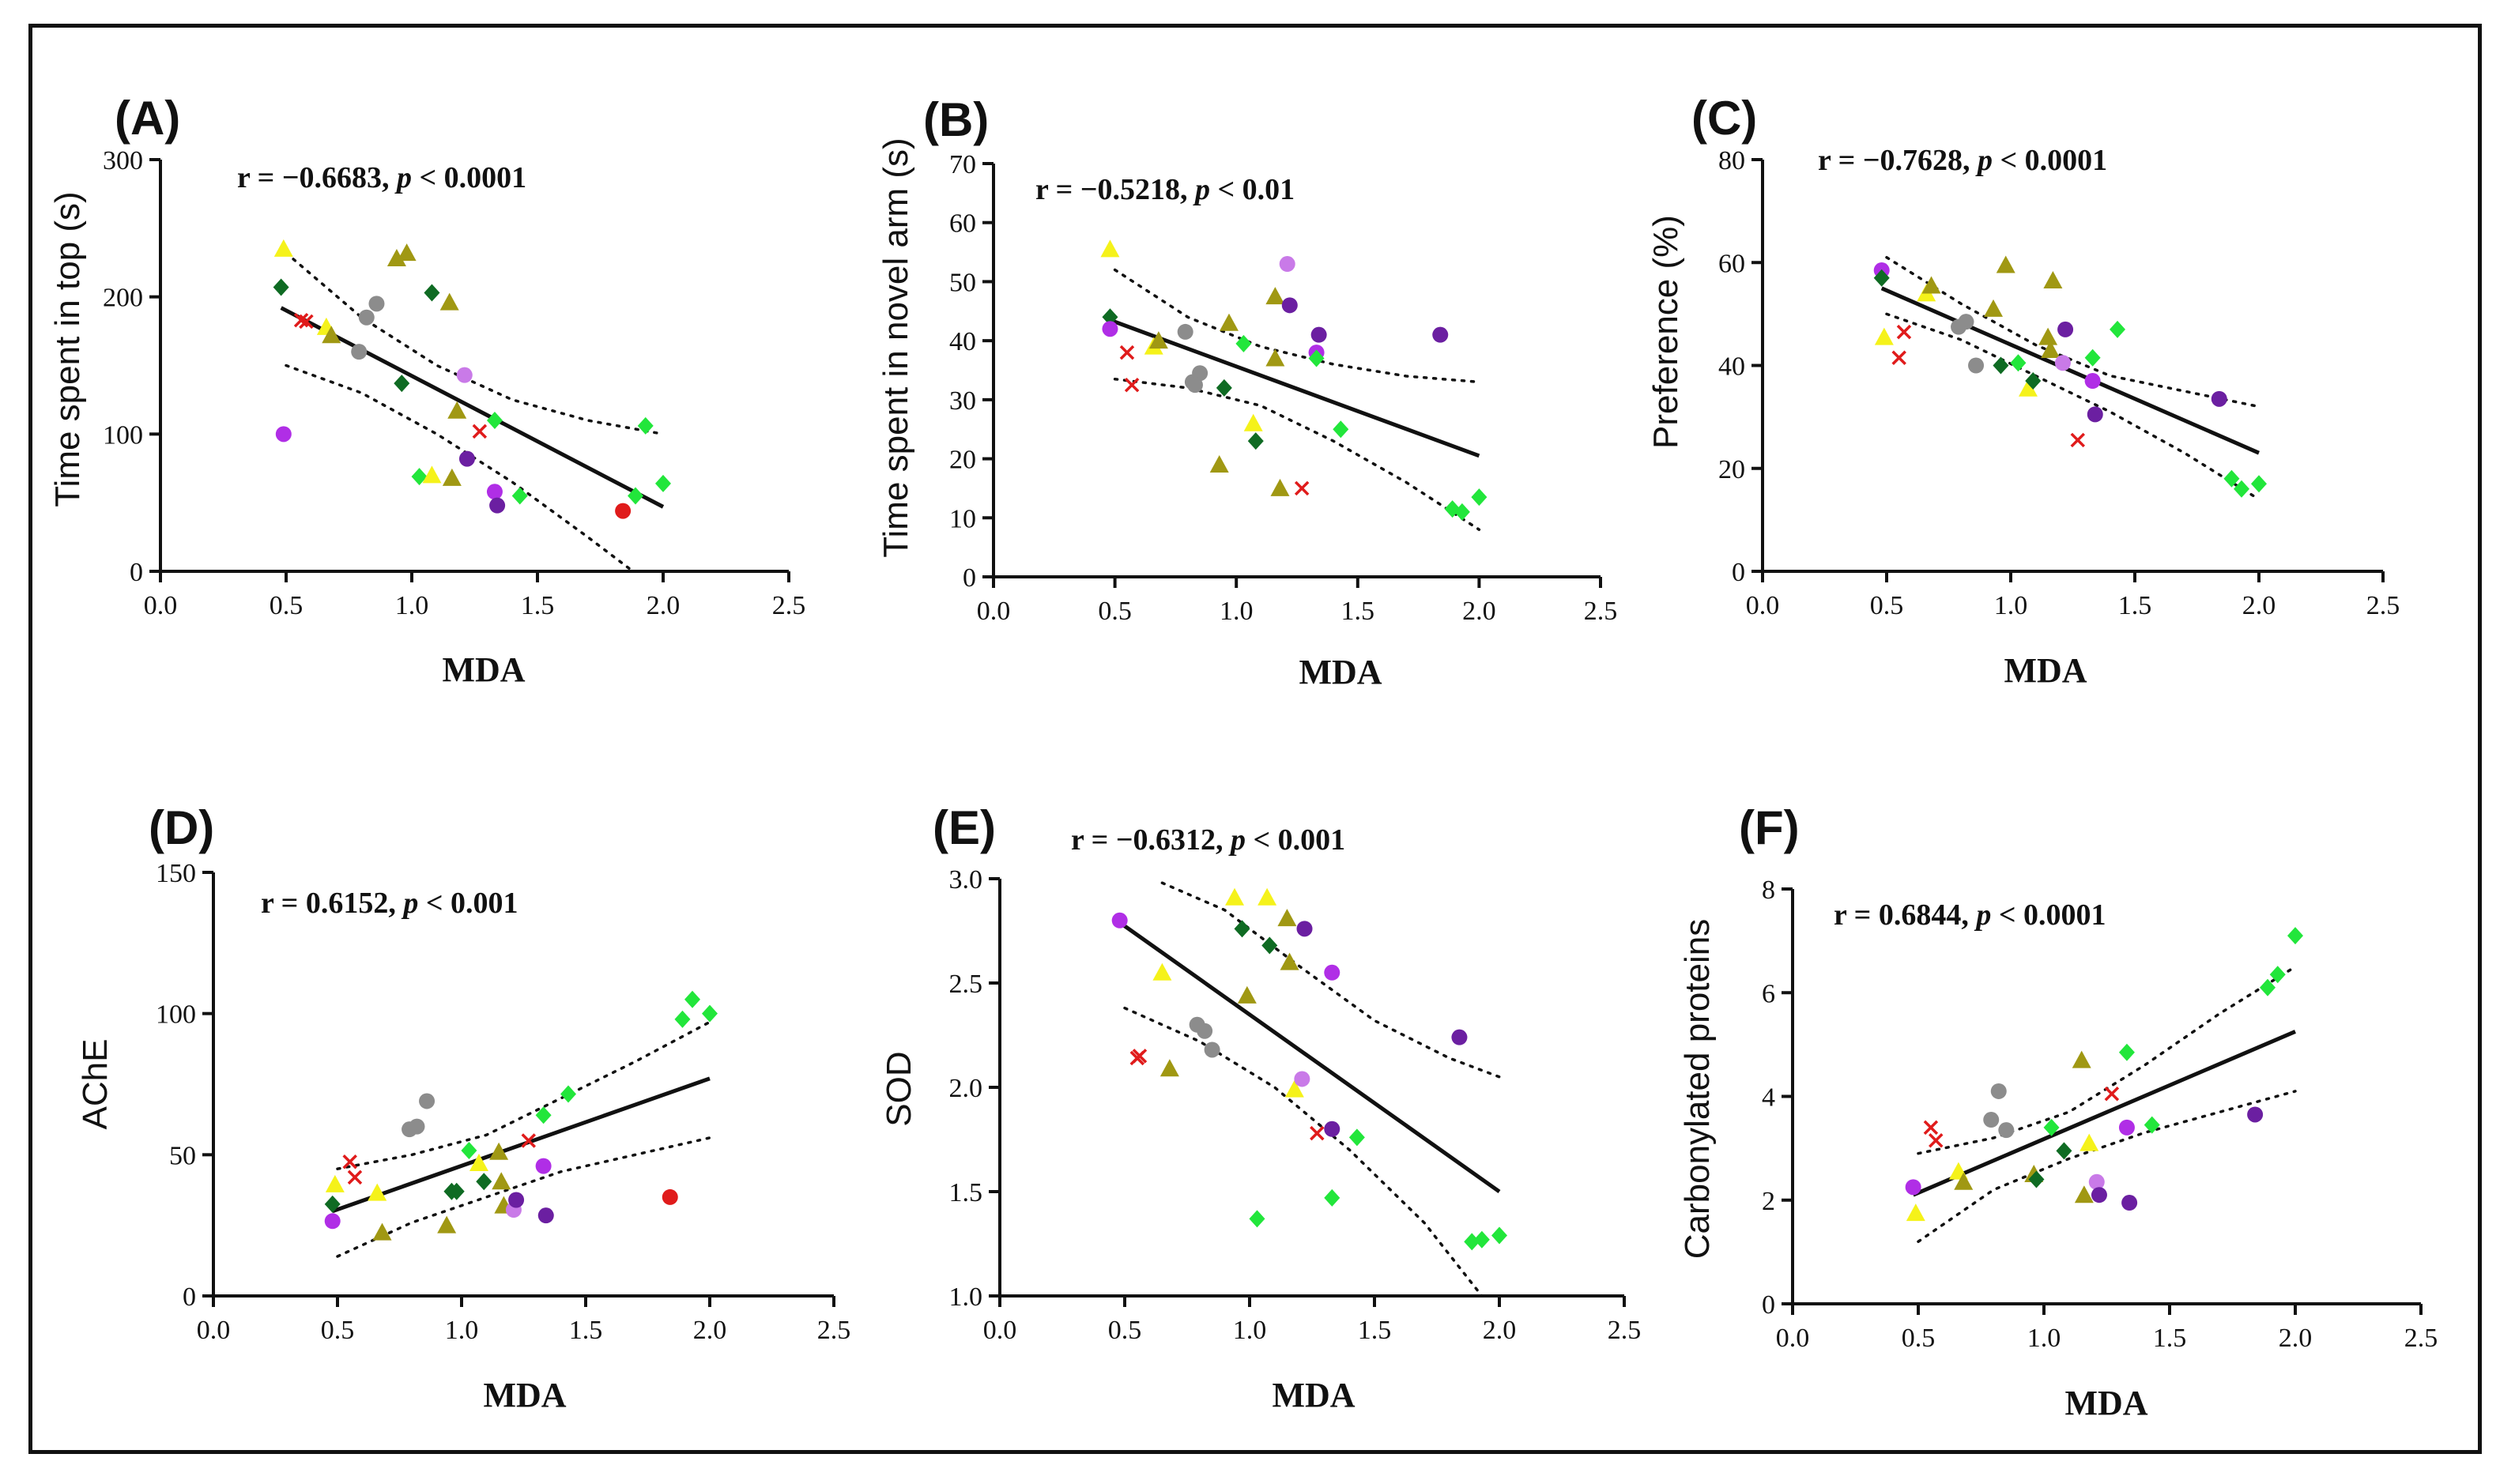  Describe the element at coordinates (956, 119) in the screenshot. I see `panel-letter: (B)` at that location.